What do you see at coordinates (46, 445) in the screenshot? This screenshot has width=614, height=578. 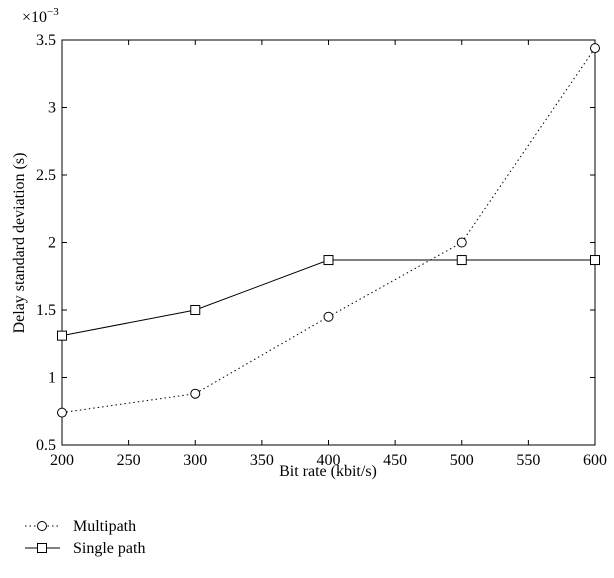 I see `y-tick-label: 0.5` at bounding box center [46, 445].